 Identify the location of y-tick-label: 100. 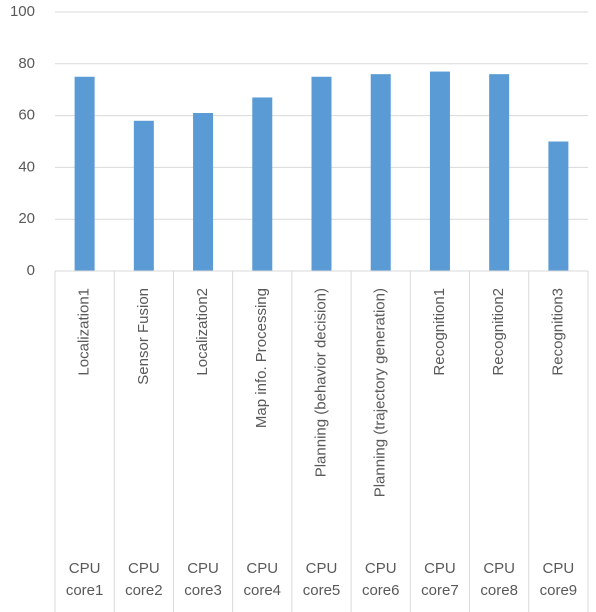
(22, 11).